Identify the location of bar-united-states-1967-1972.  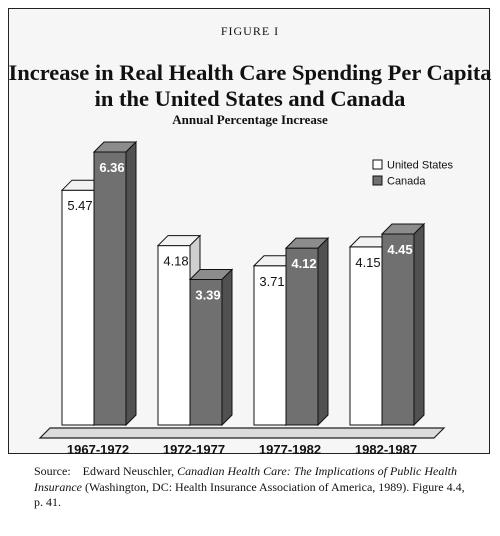
(78, 307).